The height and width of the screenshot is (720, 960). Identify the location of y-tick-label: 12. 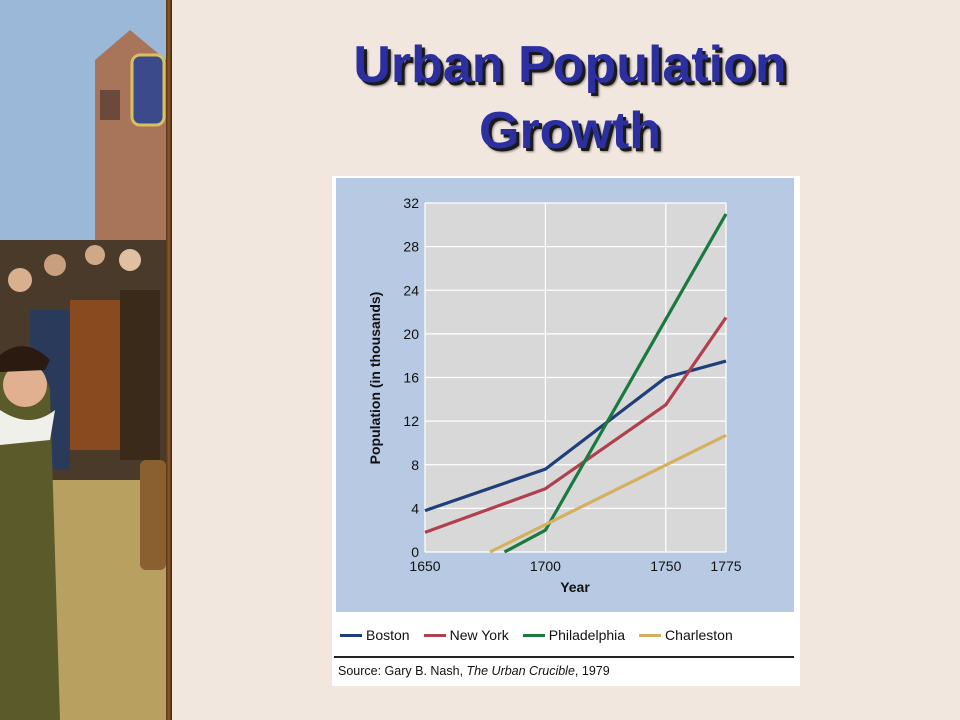
(411, 421).